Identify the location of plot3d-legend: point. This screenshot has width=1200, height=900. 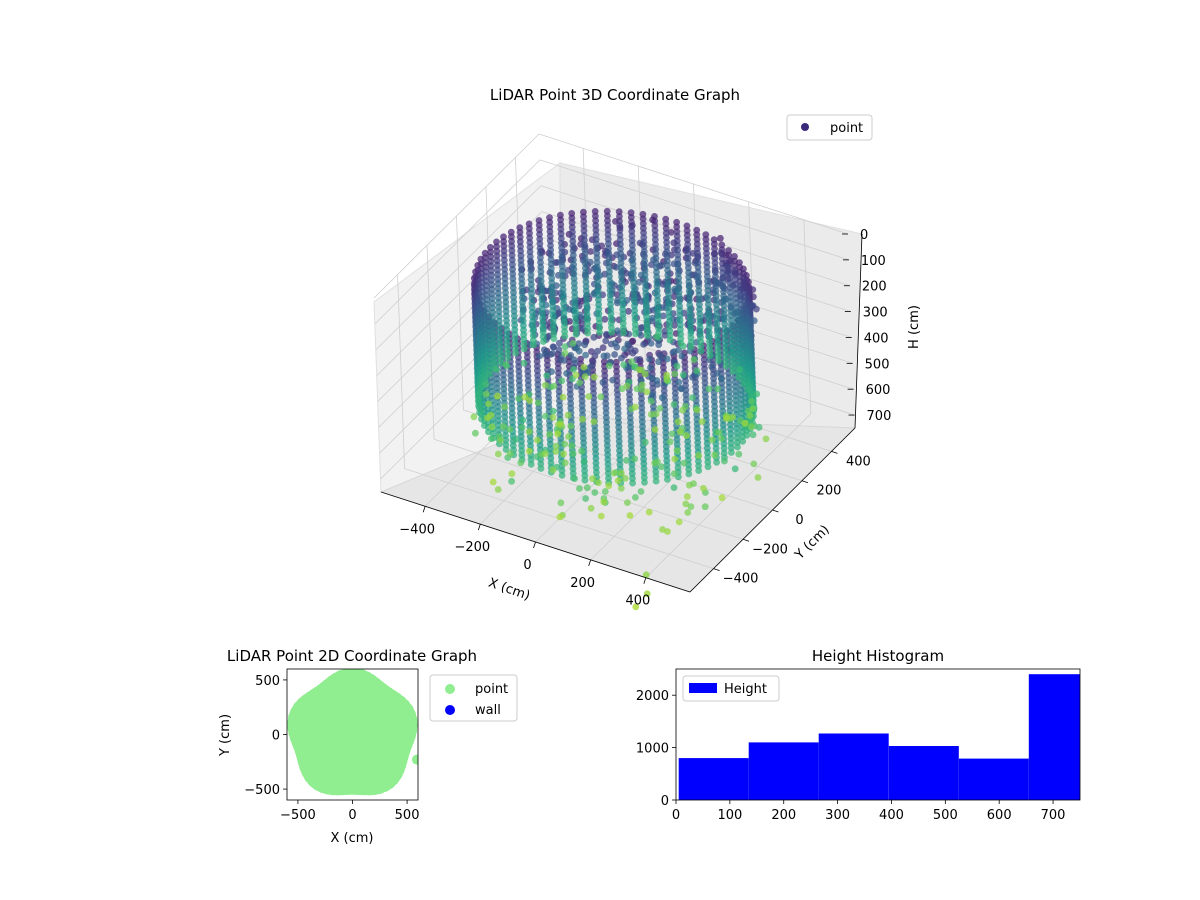
(829, 127).